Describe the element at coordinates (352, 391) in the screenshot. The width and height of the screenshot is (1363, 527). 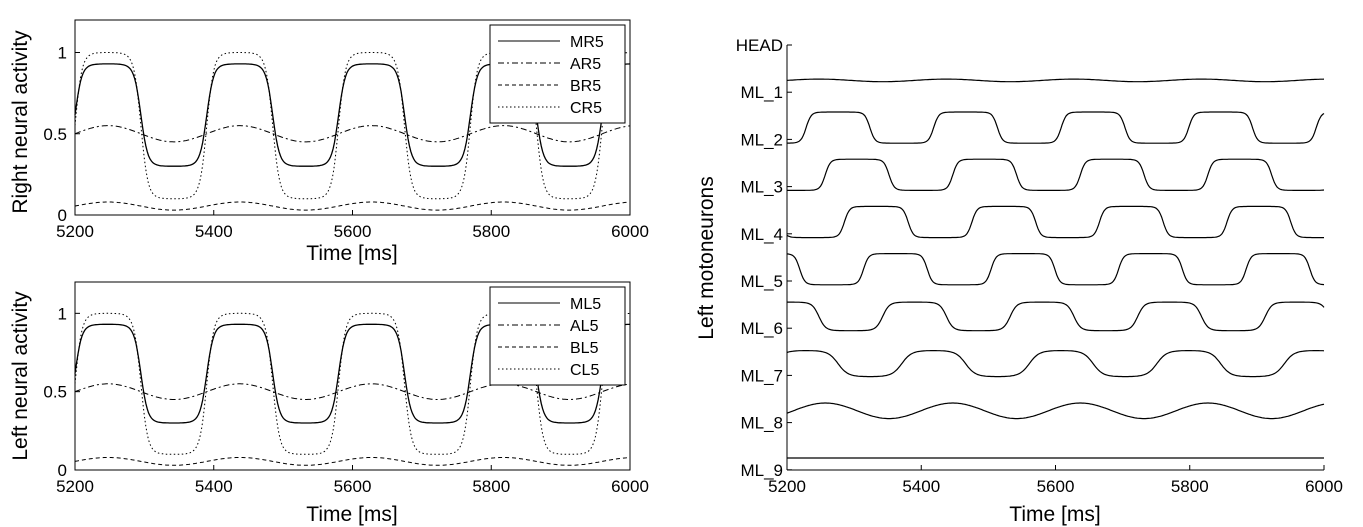
I see `series-line-AL5` at that location.